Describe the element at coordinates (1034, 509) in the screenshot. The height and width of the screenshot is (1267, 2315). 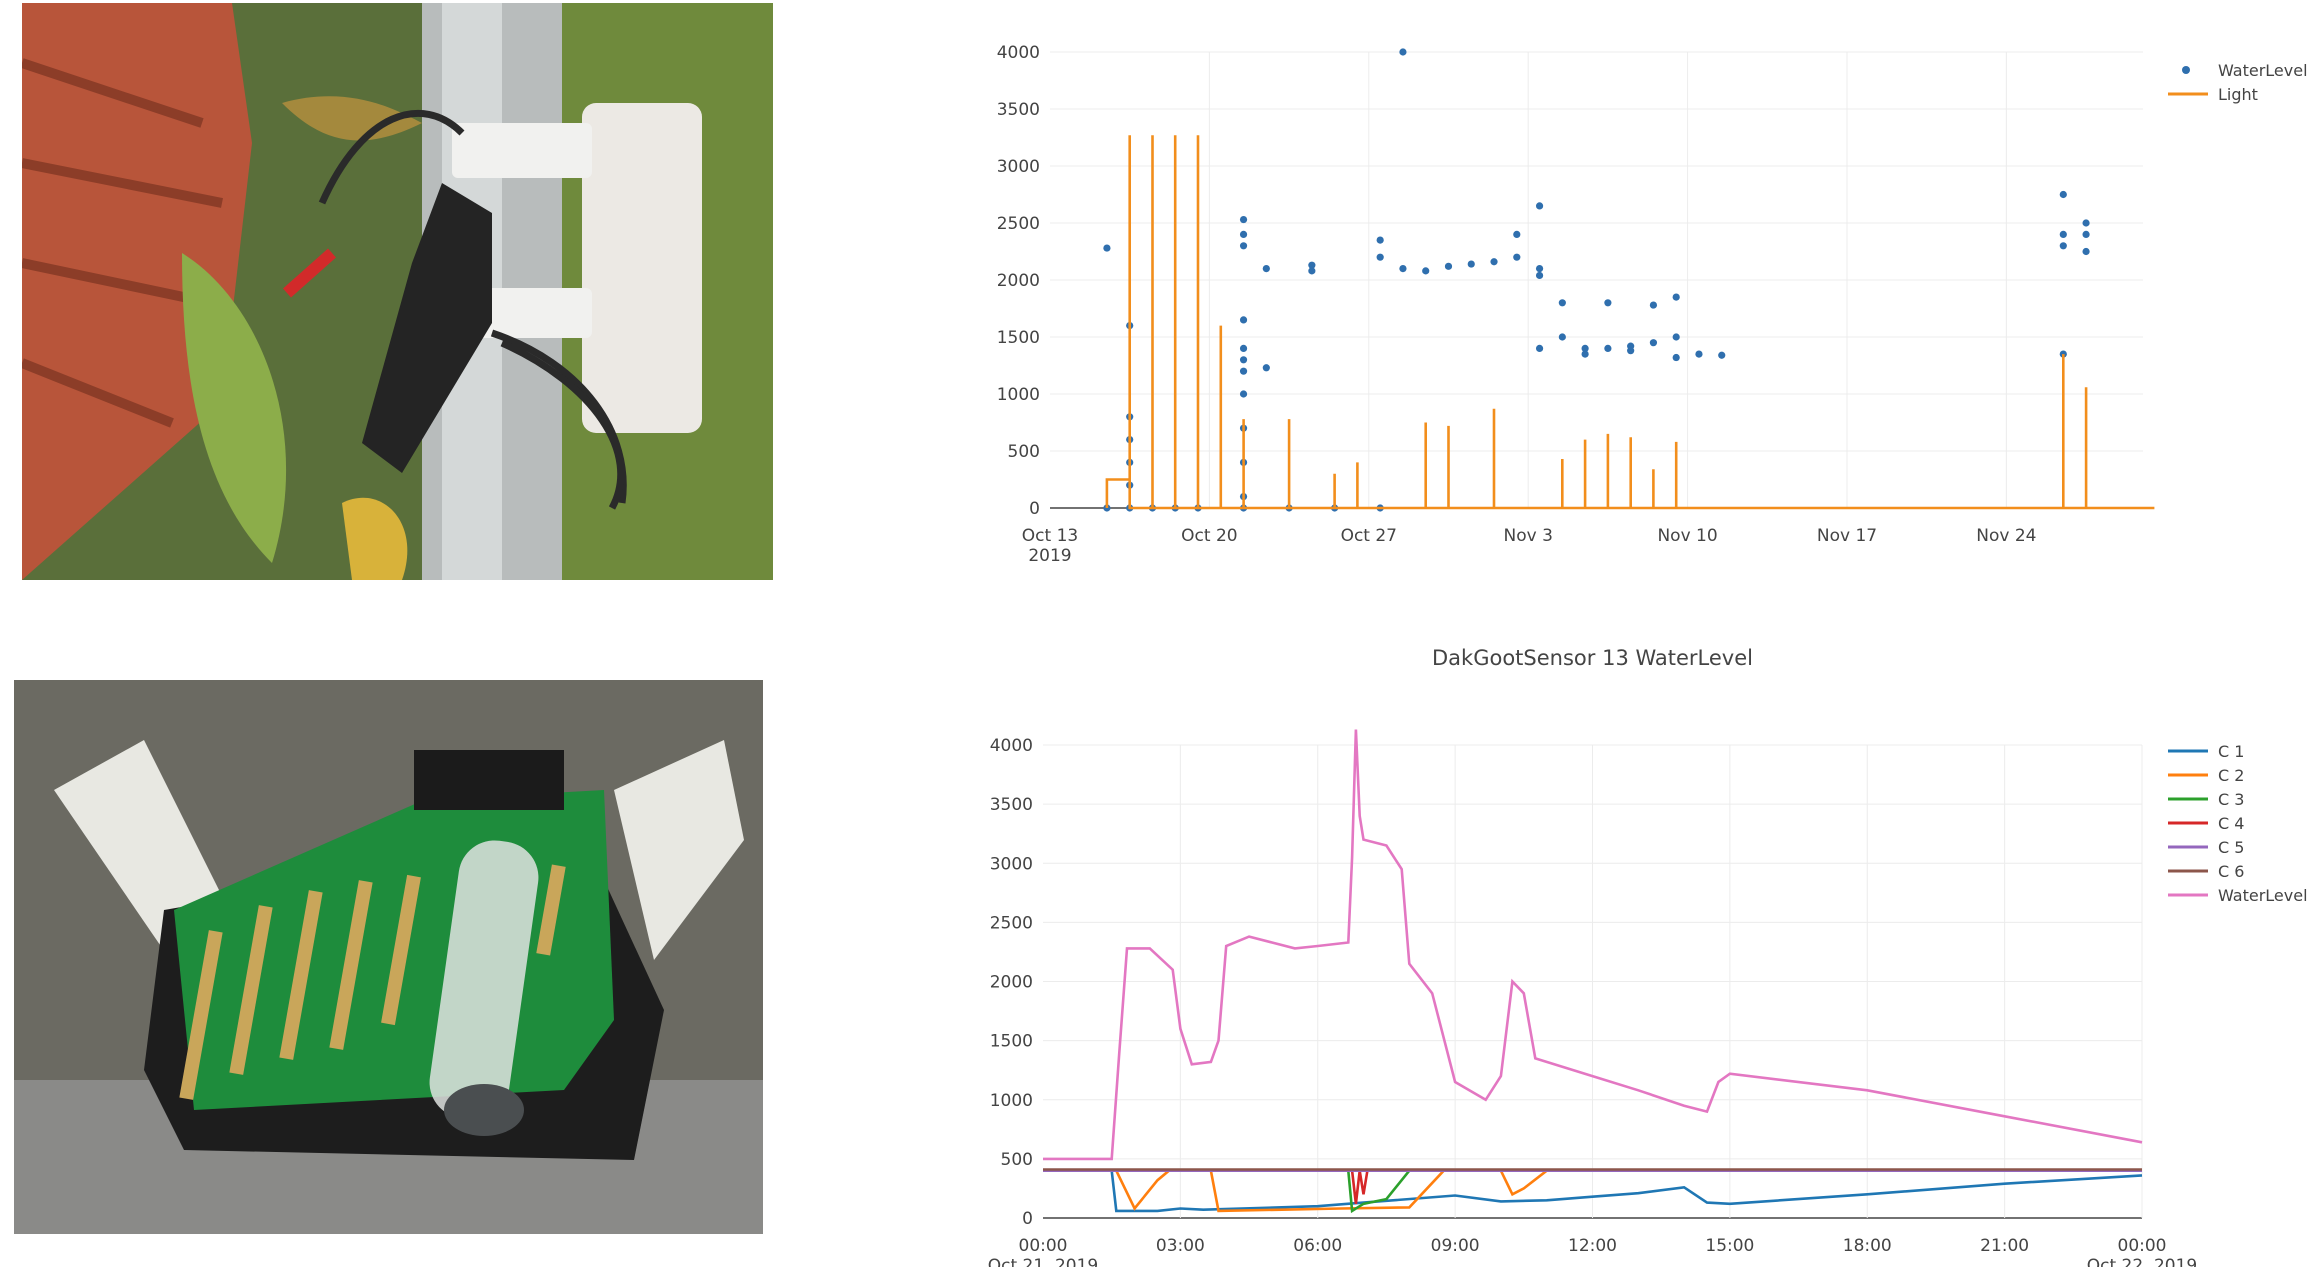
I see `y-tick-label: 0` at that location.